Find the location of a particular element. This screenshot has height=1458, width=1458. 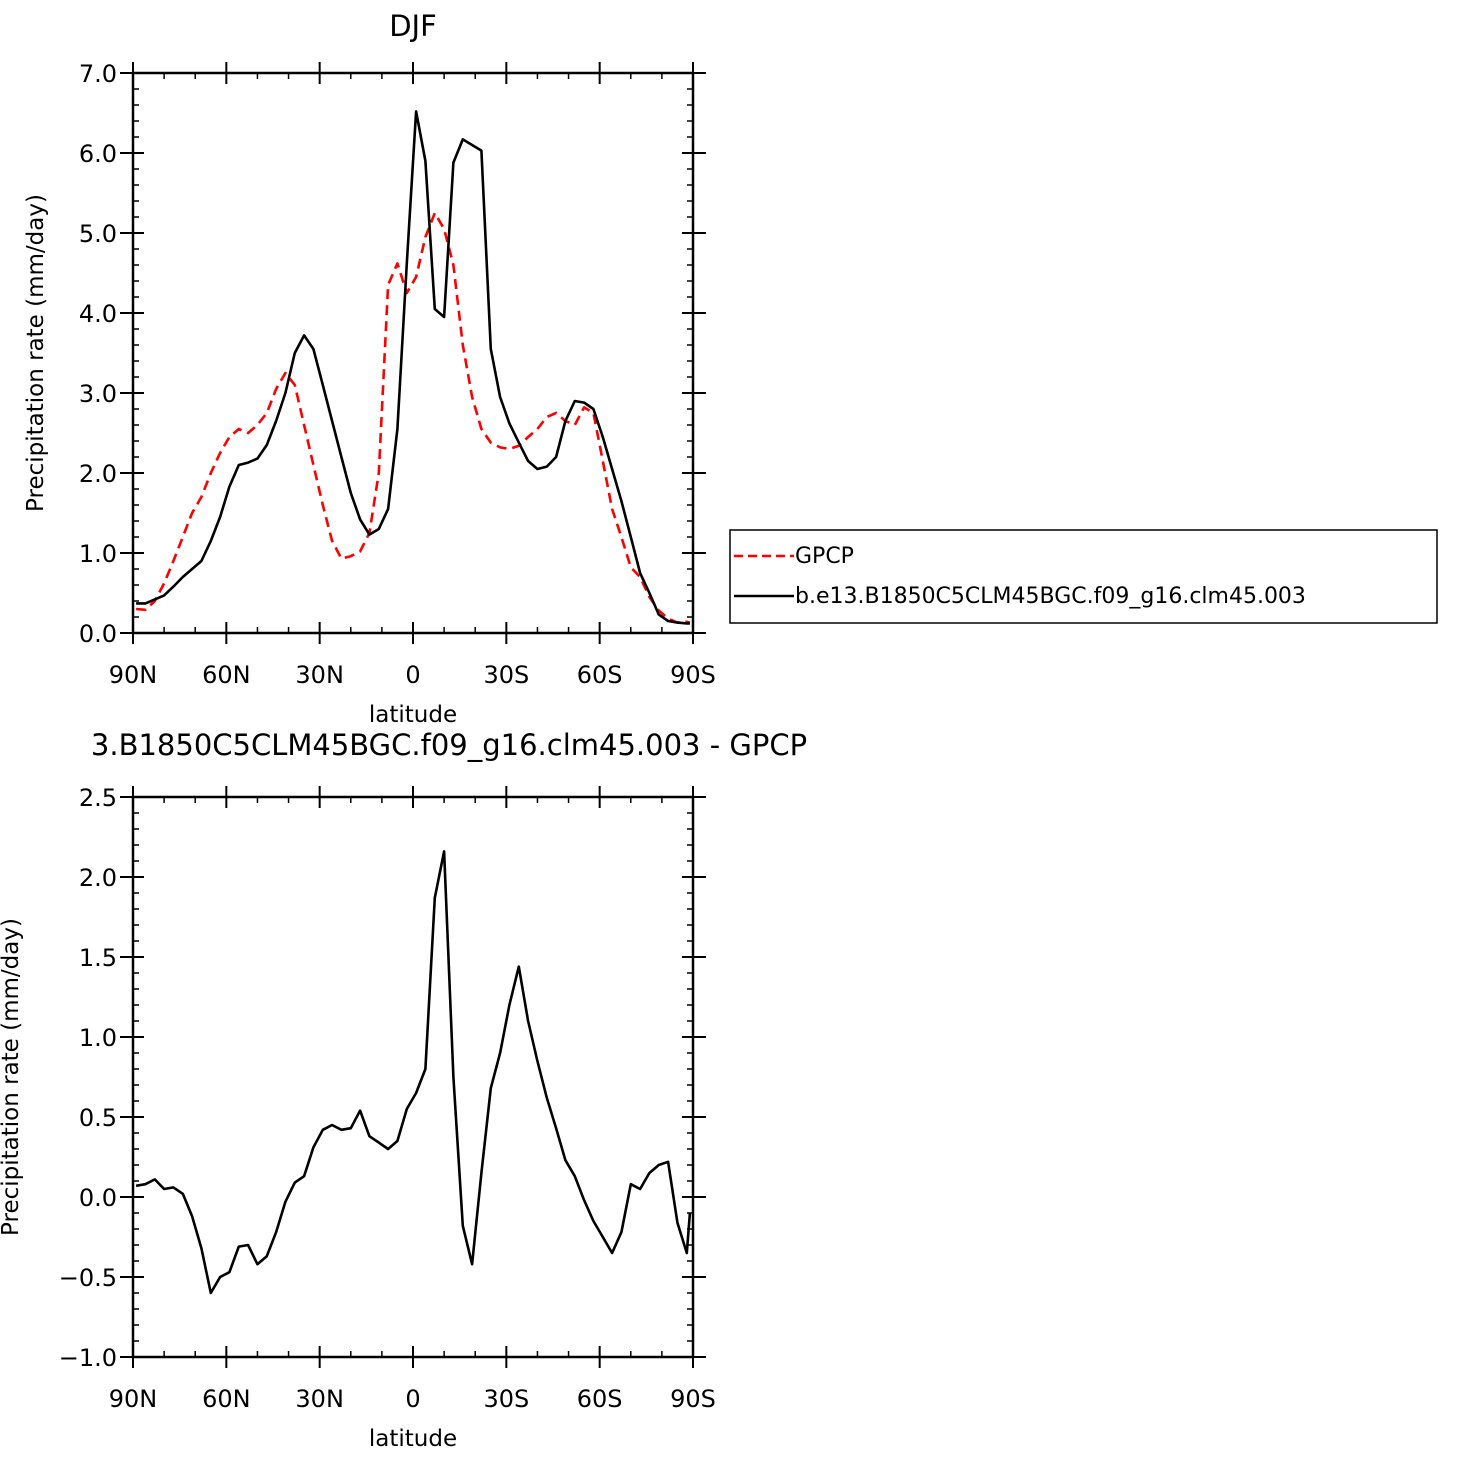

bottom-y-axis-label: Precipitation rate (mm/day) is located at coordinates (12, 1077).